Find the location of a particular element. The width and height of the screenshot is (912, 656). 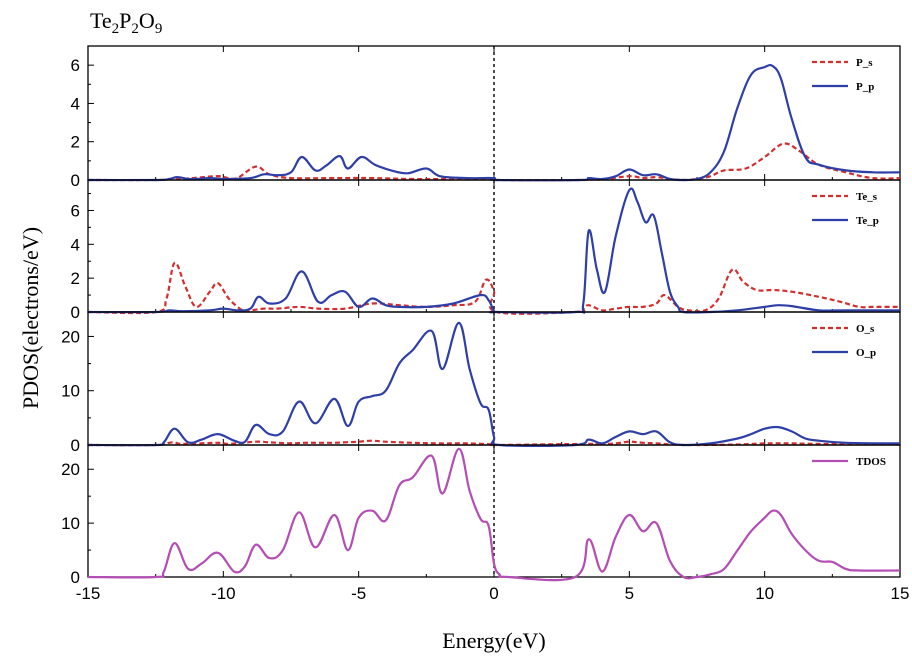

legend-label: Te_s is located at coordinates (867, 197).